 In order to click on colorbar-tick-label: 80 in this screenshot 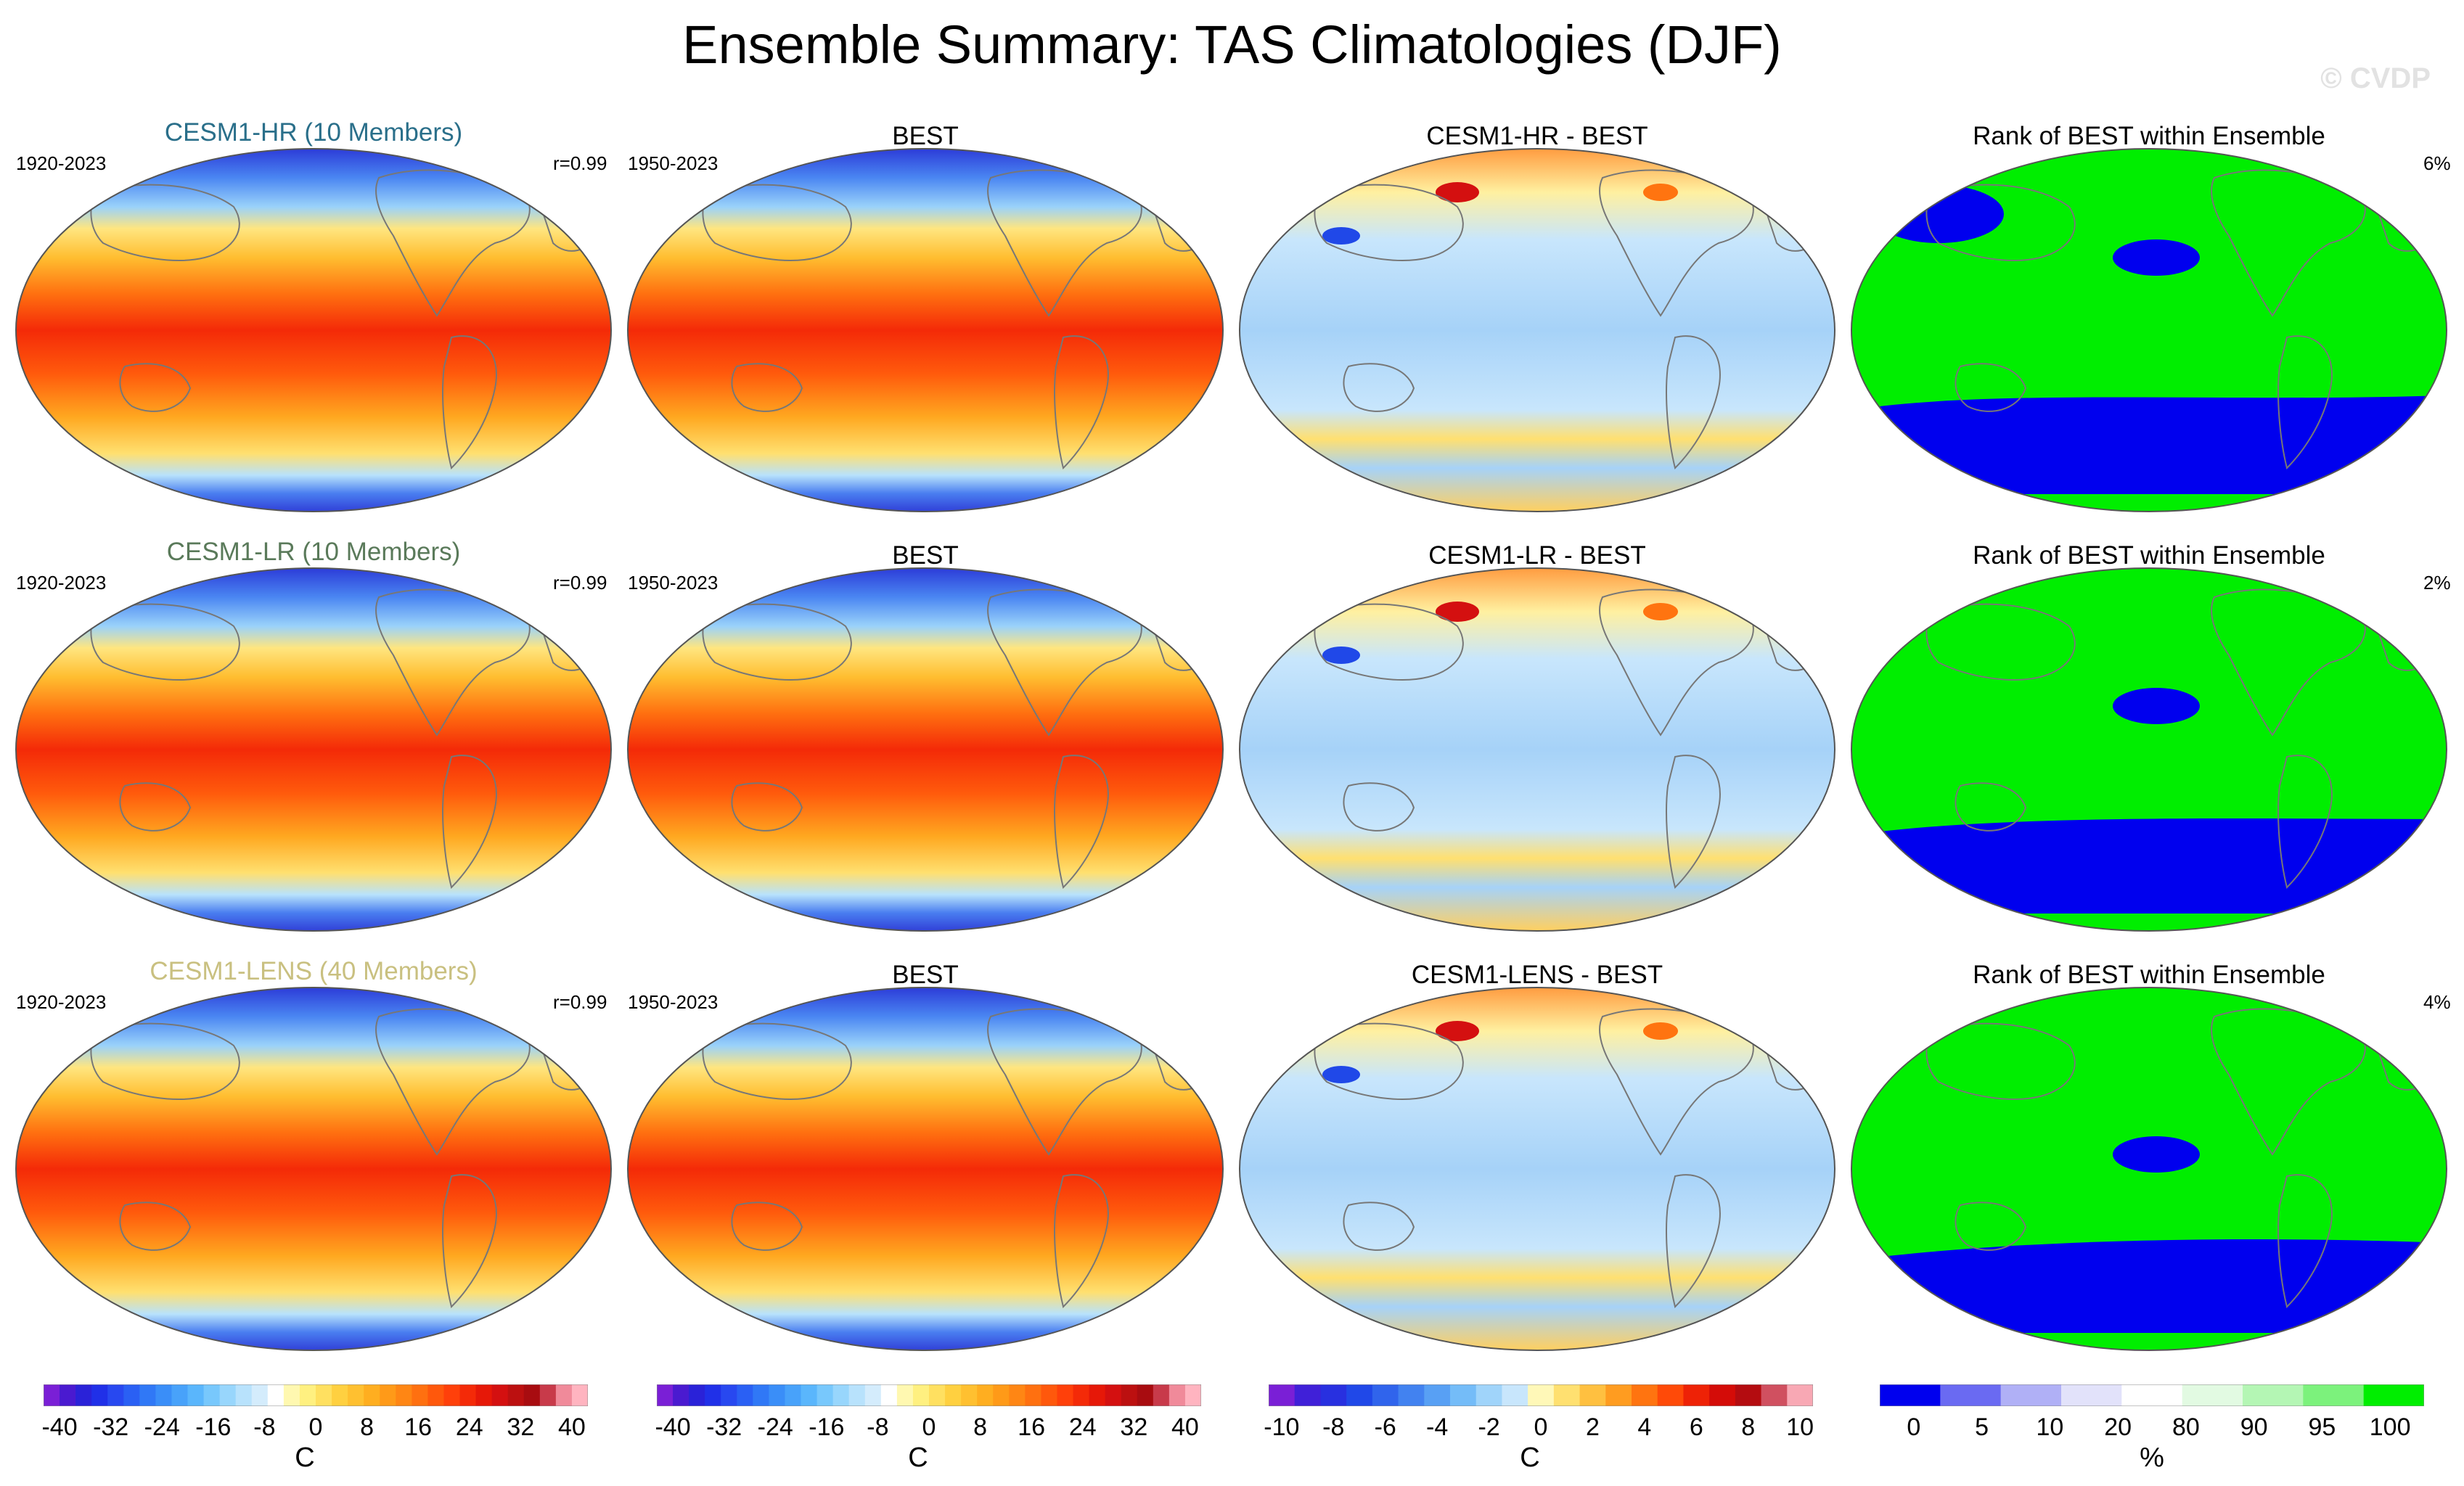, I will do `click(2186, 1427)`.